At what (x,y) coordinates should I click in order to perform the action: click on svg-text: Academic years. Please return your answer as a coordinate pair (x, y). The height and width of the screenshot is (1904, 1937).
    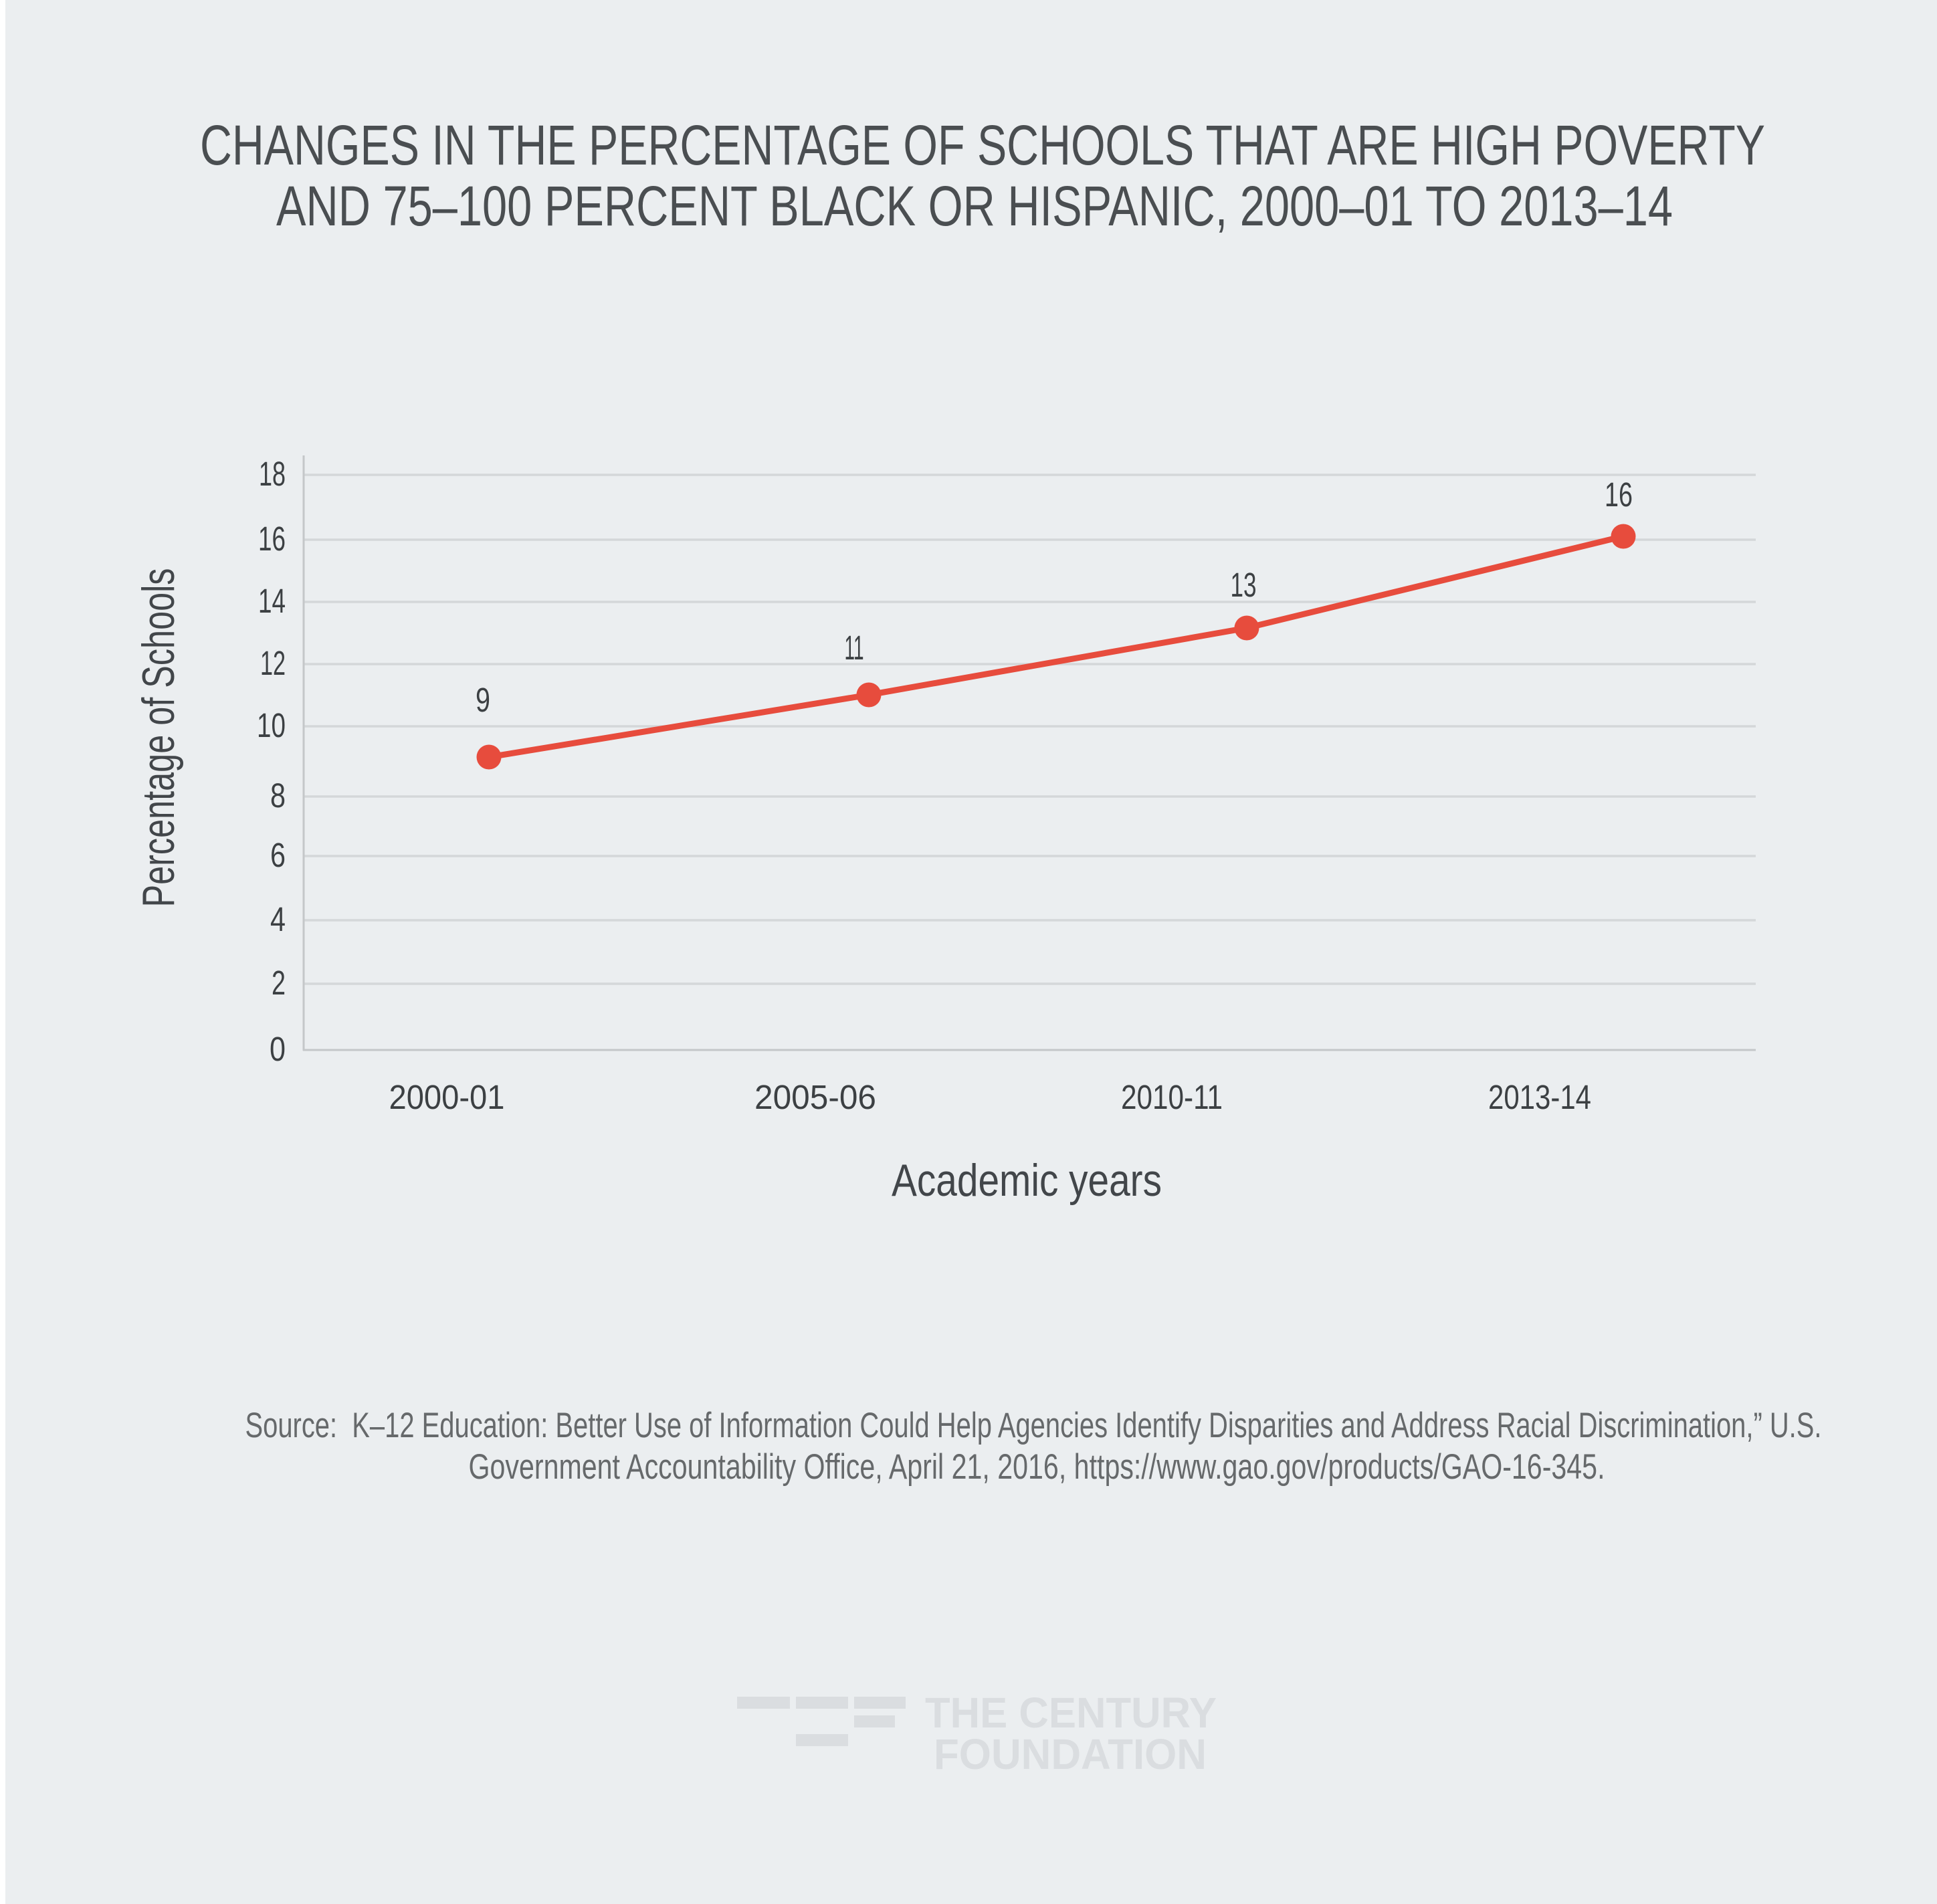
    Looking at the image, I should click on (1027, 1181).